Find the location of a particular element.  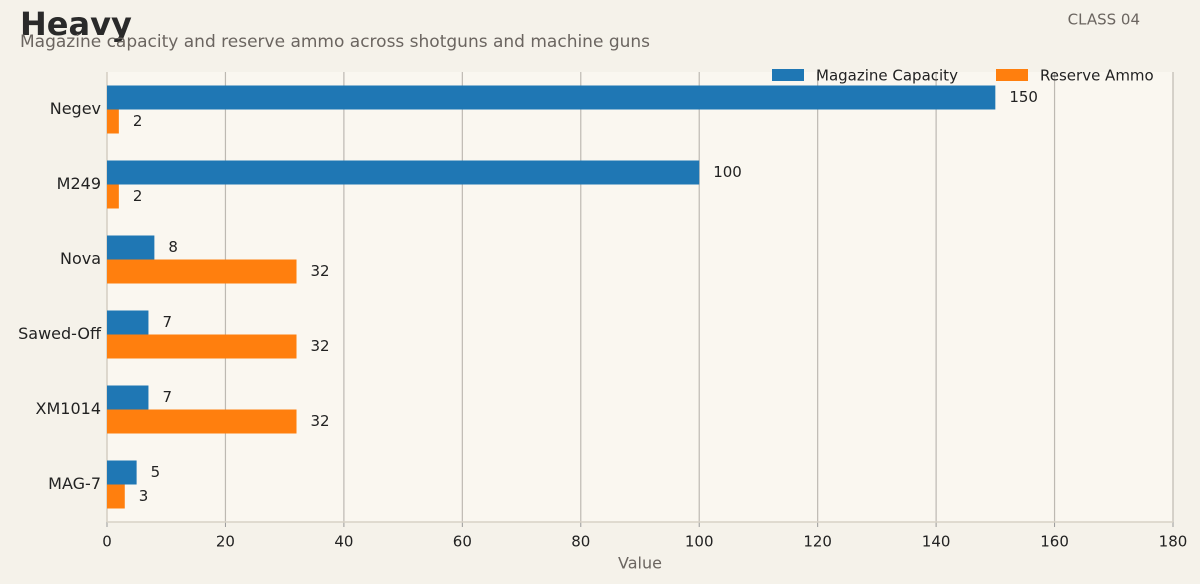

data-label: 3 is located at coordinates (144, 496).